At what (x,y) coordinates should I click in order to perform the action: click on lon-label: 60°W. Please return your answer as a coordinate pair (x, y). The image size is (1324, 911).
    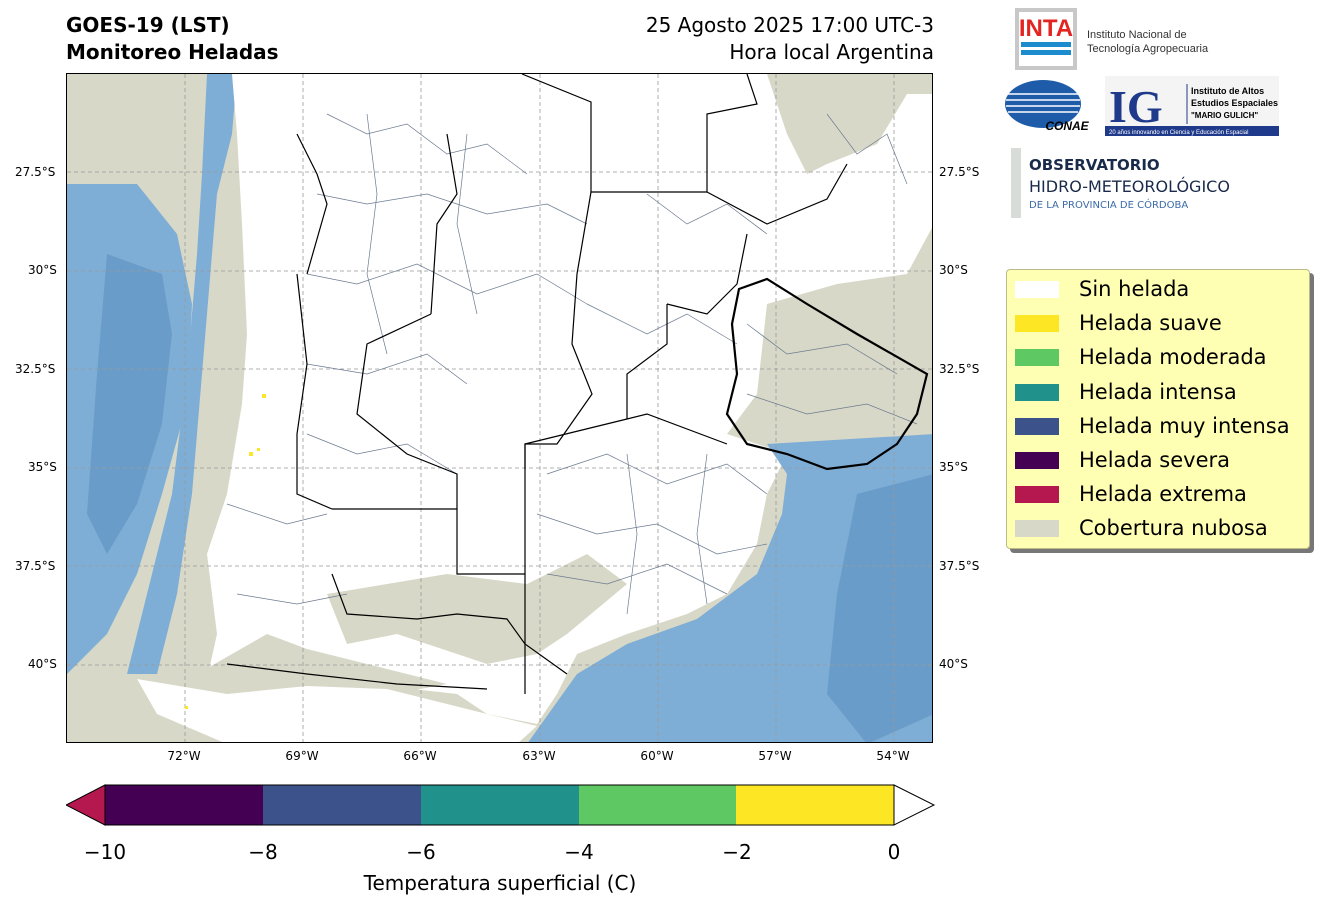
    Looking at the image, I should click on (657, 756).